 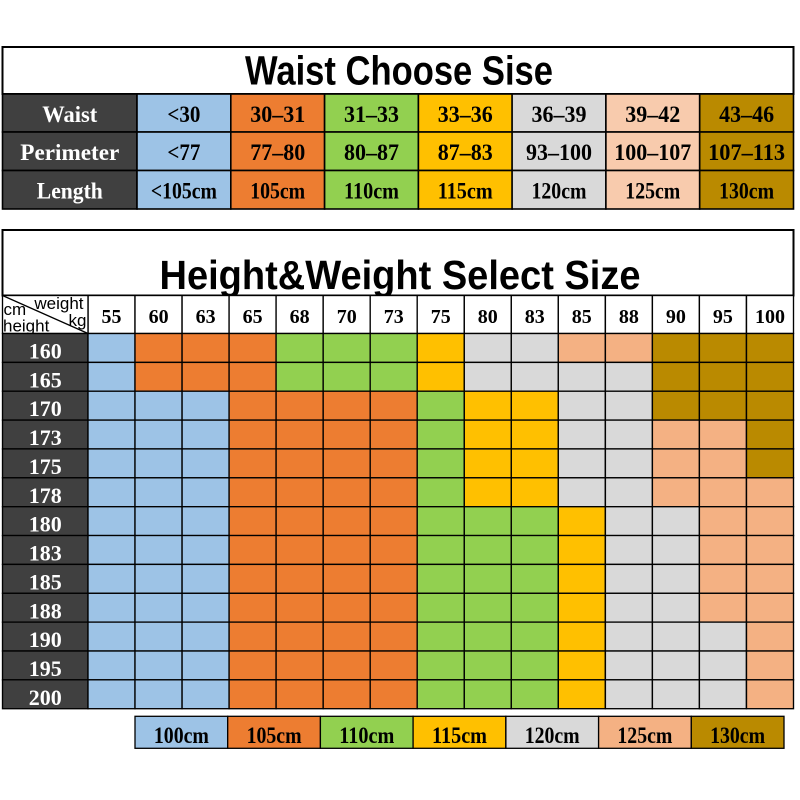 I want to click on svg-text: 77–80, so click(x=277, y=152).